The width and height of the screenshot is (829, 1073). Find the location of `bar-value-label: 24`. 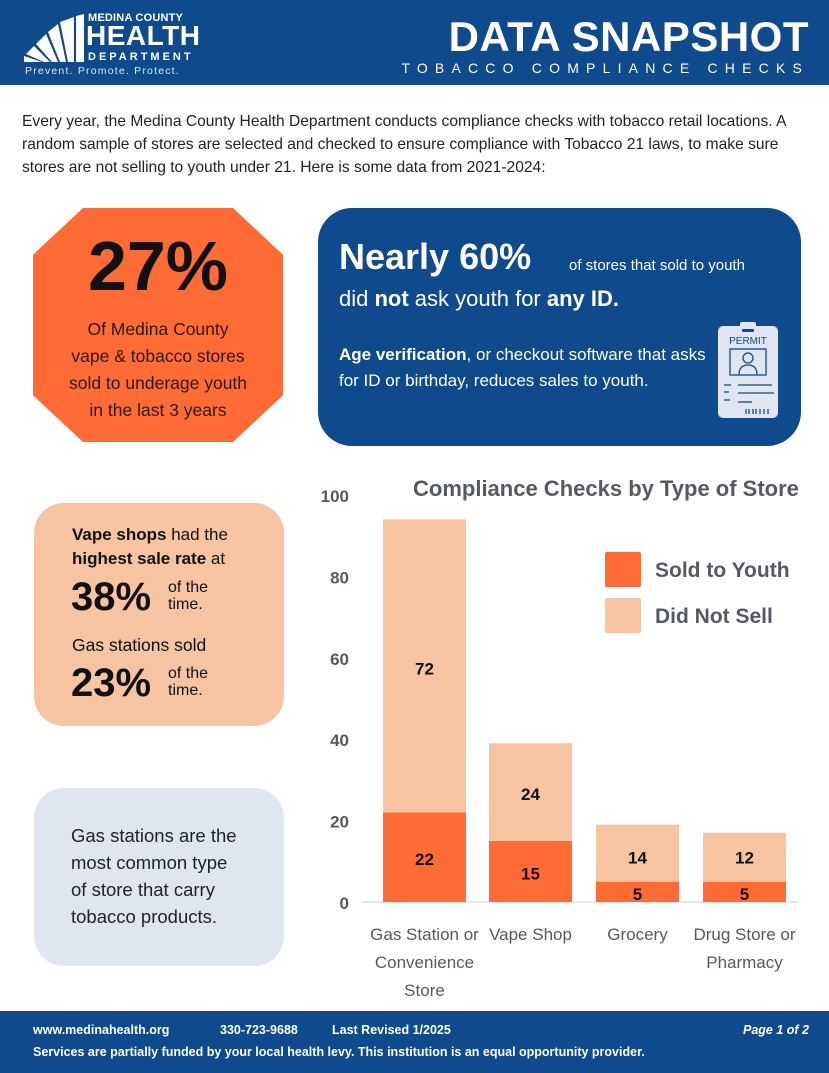

bar-value-label: 24 is located at coordinates (530, 794).